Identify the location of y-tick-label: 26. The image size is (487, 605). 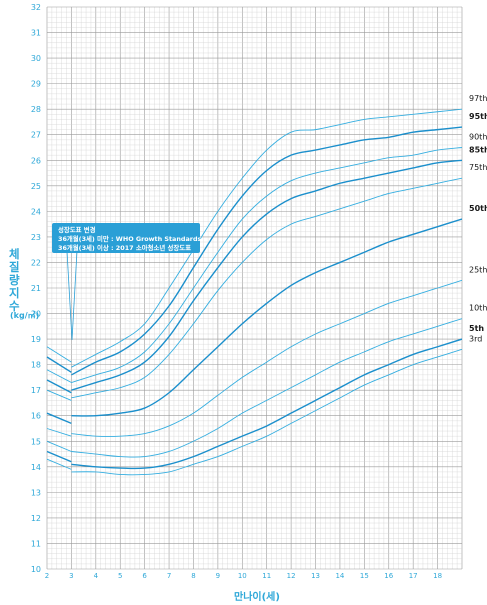
(36, 160).